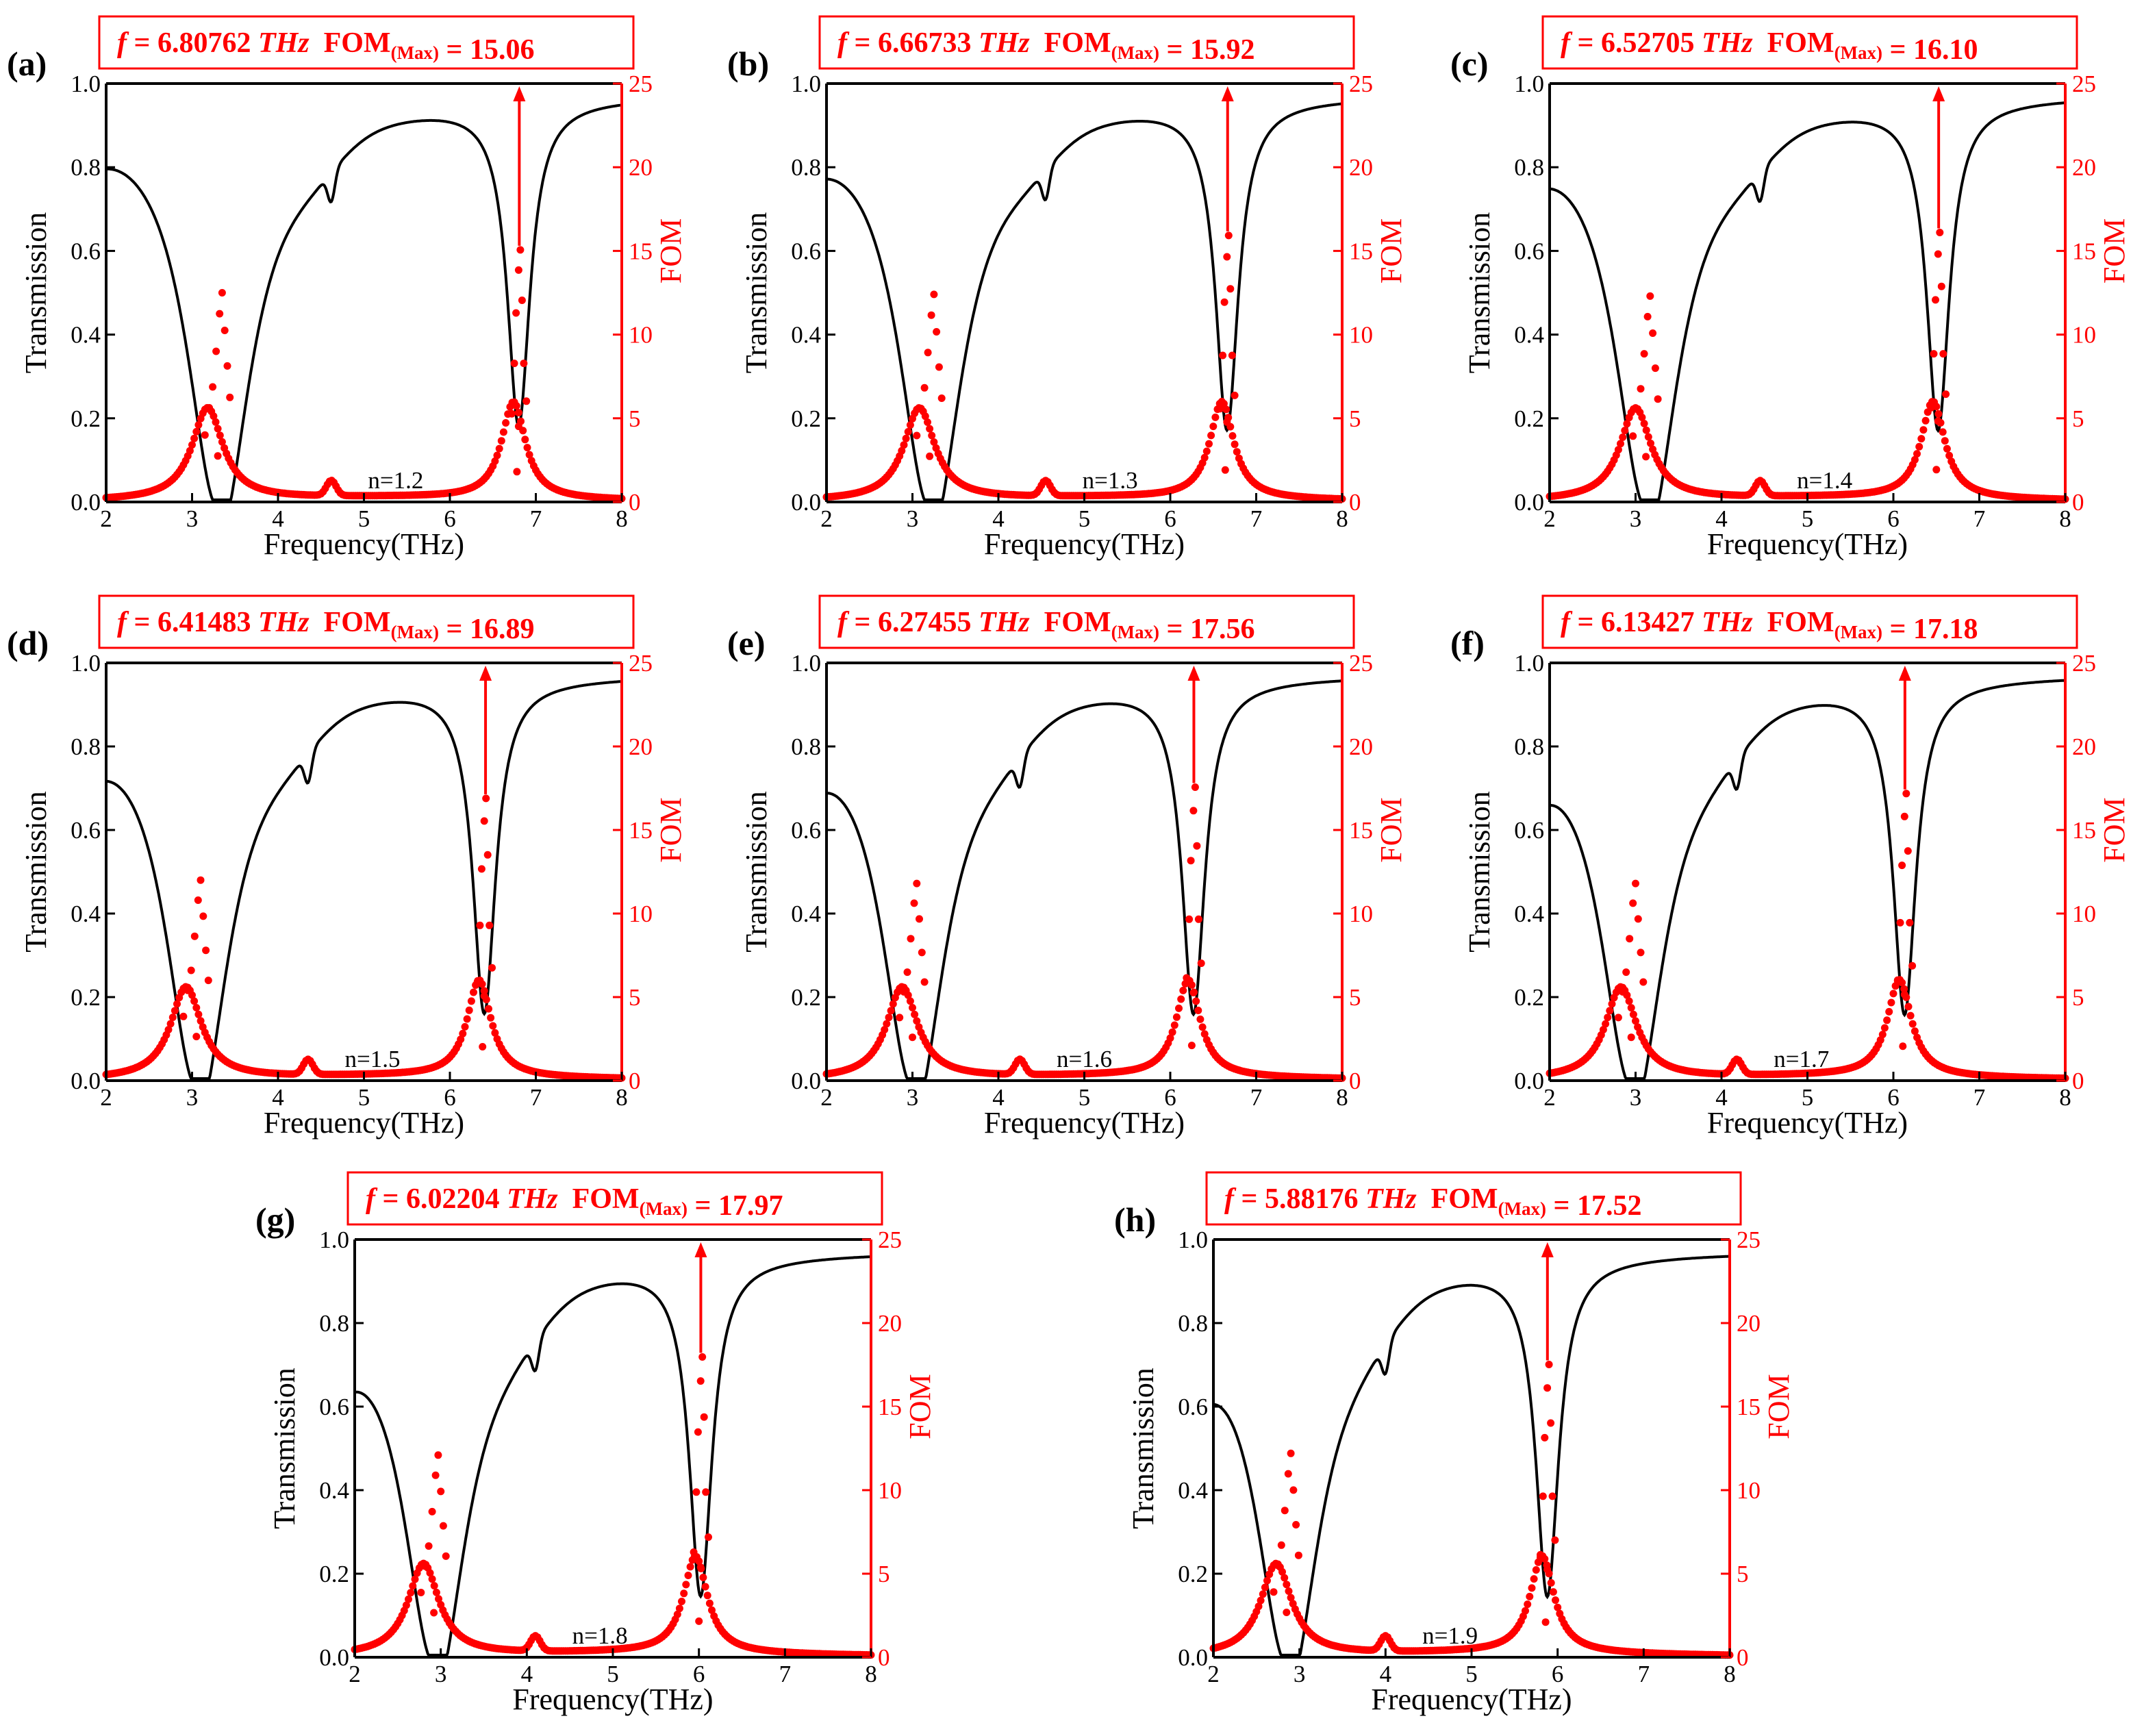 Image resolution: width=2144 pixels, height=1736 pixels. I want to click on y-left-tick-label: 0.6, so click(806, 830).